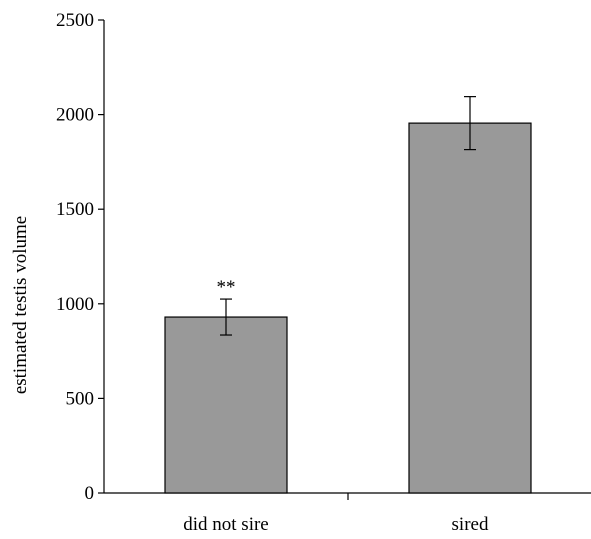  I want to click on bar-sired, so click(470, 308).